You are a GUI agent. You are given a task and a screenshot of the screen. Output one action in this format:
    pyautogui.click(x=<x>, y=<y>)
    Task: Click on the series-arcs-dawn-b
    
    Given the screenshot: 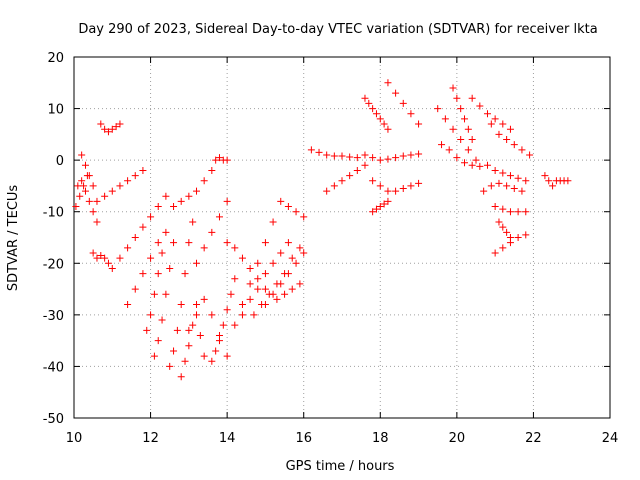 What is the action you would take?
    pyautogui.click(x=462, y=114)
    